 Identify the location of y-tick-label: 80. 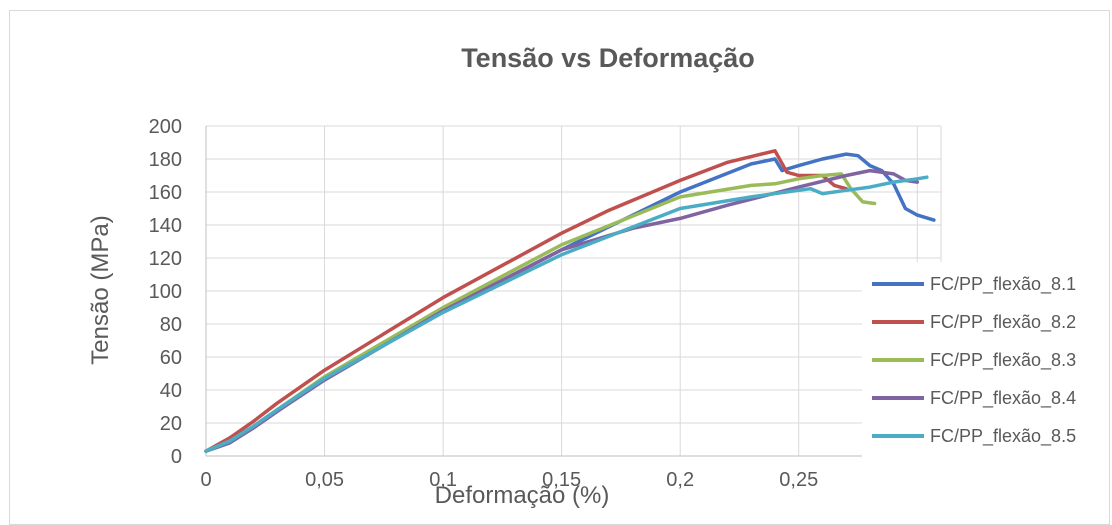
(171, 325).